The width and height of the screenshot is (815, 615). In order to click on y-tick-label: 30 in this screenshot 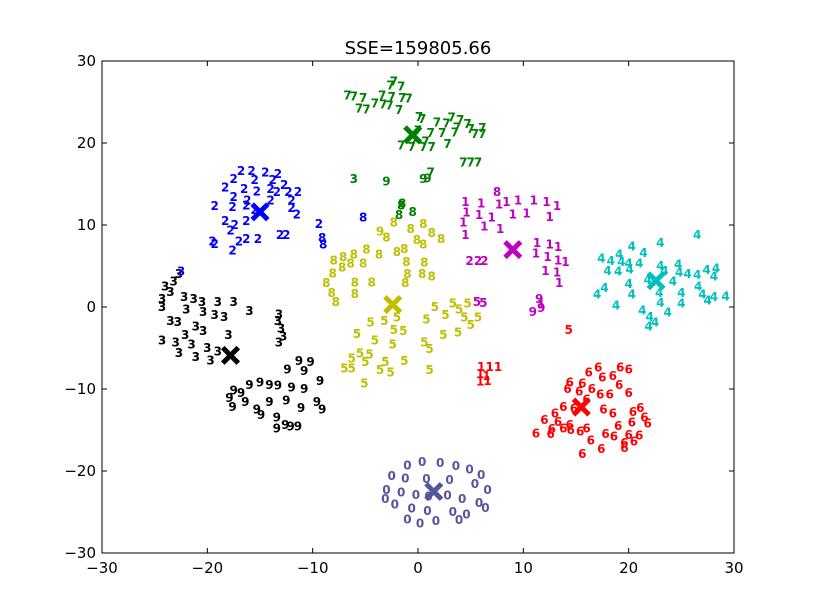, I will do `click(86, 61)`.